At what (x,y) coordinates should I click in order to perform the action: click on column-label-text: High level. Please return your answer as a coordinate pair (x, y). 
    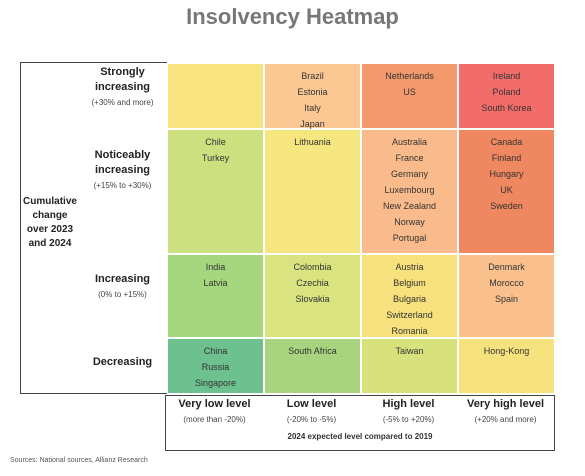
    Looking at the image, I should click on (408, 404).